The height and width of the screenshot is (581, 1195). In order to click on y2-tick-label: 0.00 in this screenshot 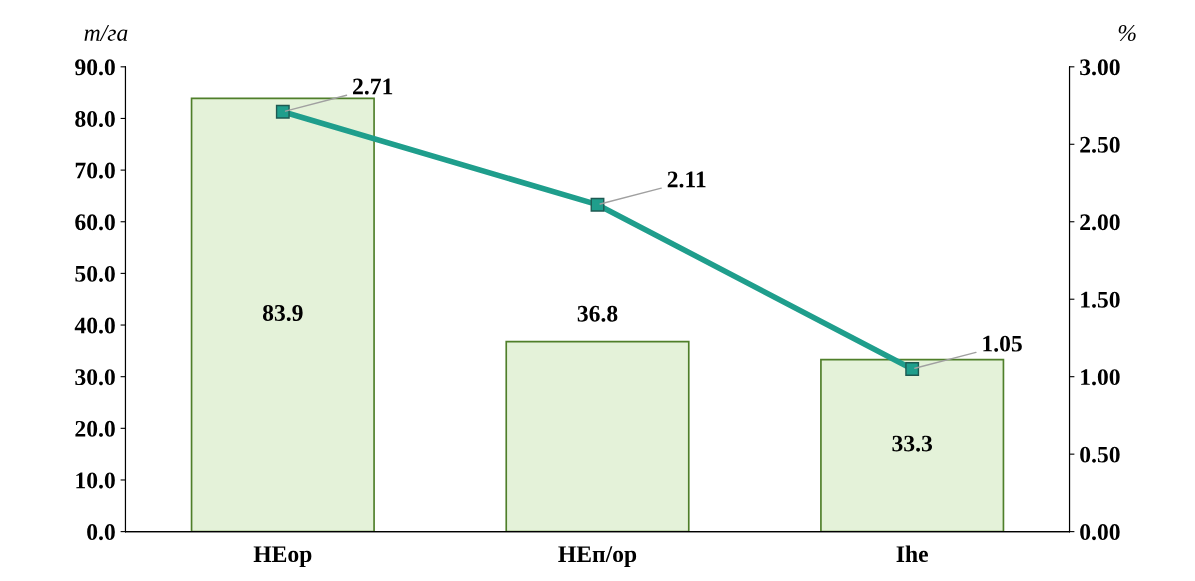, I will do `click(1100, 532)`.